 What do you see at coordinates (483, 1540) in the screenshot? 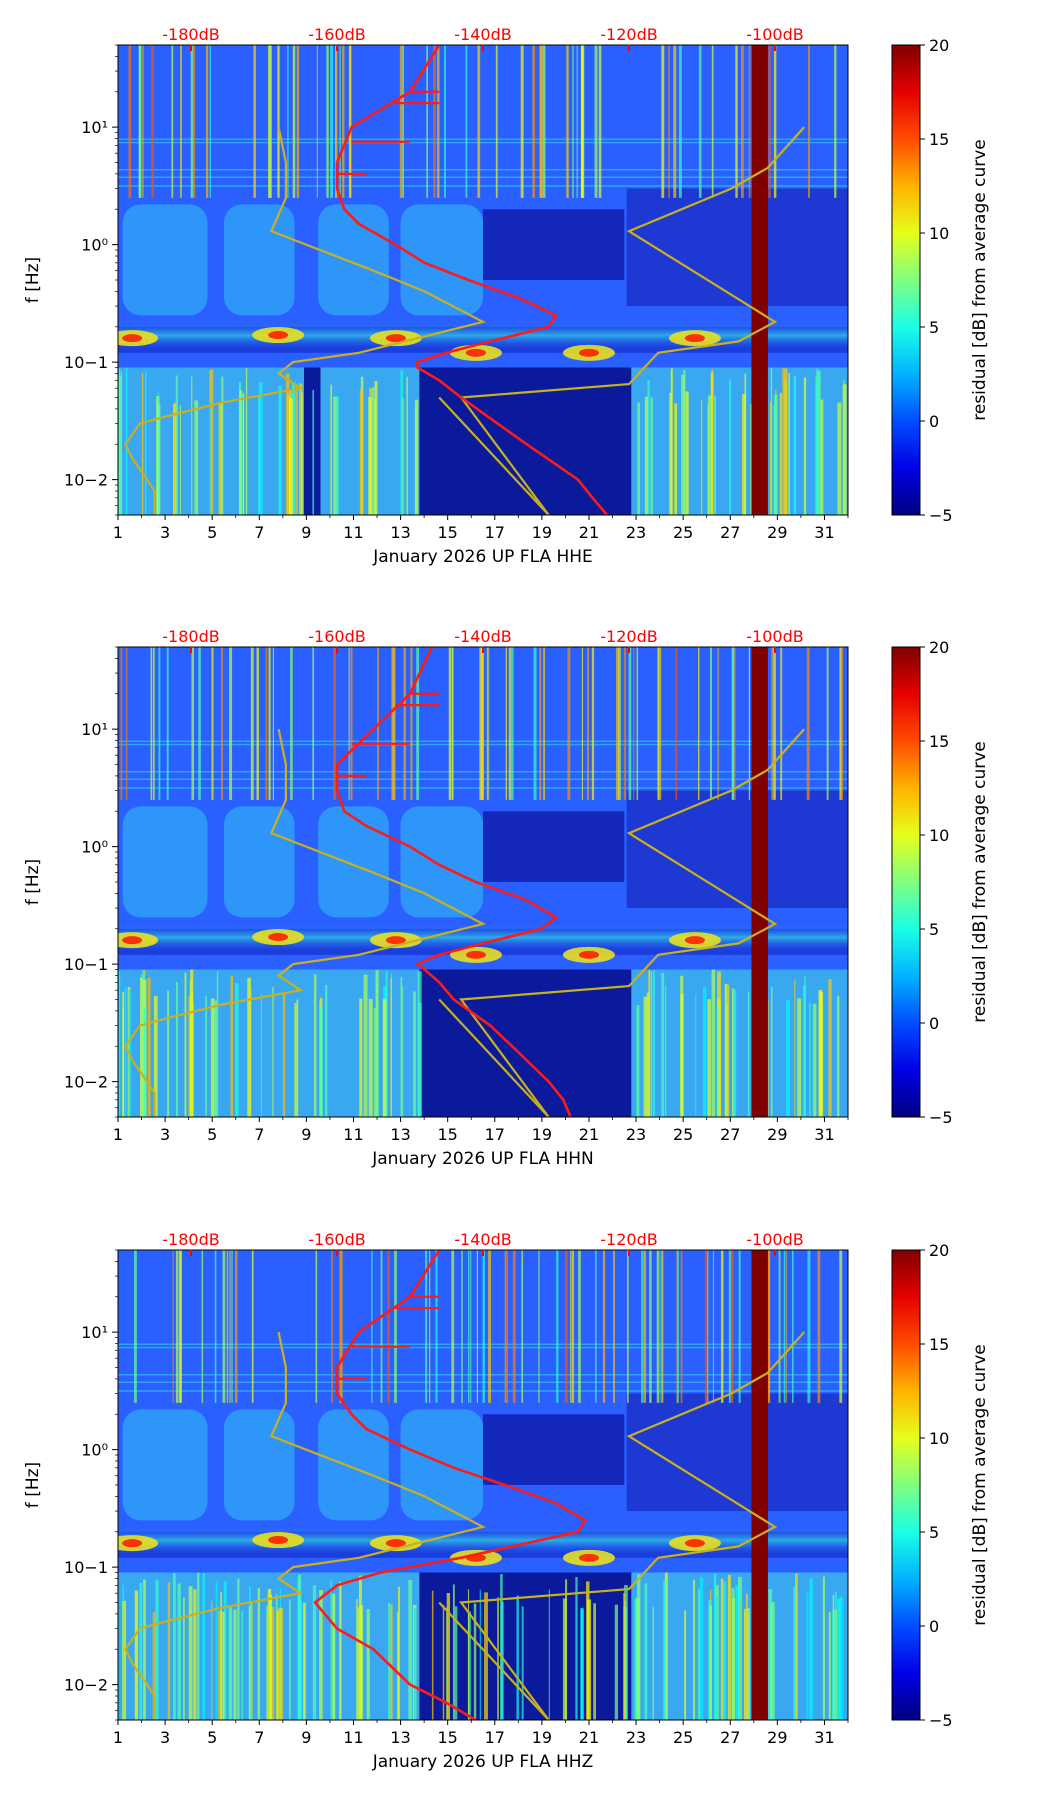
I see `microseism-band` at bounding box center [483, 1540].